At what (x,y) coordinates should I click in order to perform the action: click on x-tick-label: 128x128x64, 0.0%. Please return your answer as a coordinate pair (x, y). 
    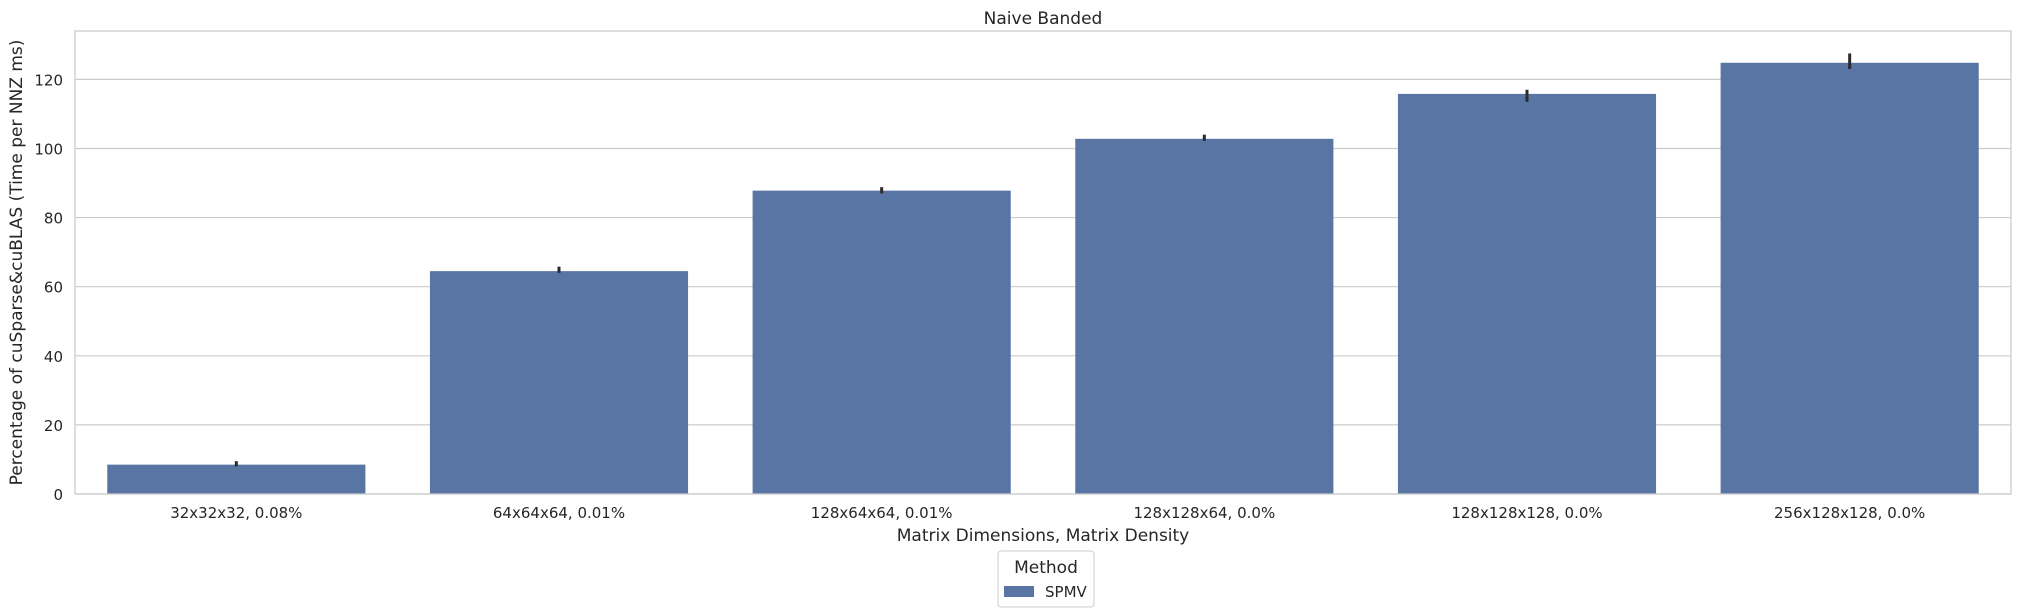
    Looking at the image, I should click on (1204, 513).